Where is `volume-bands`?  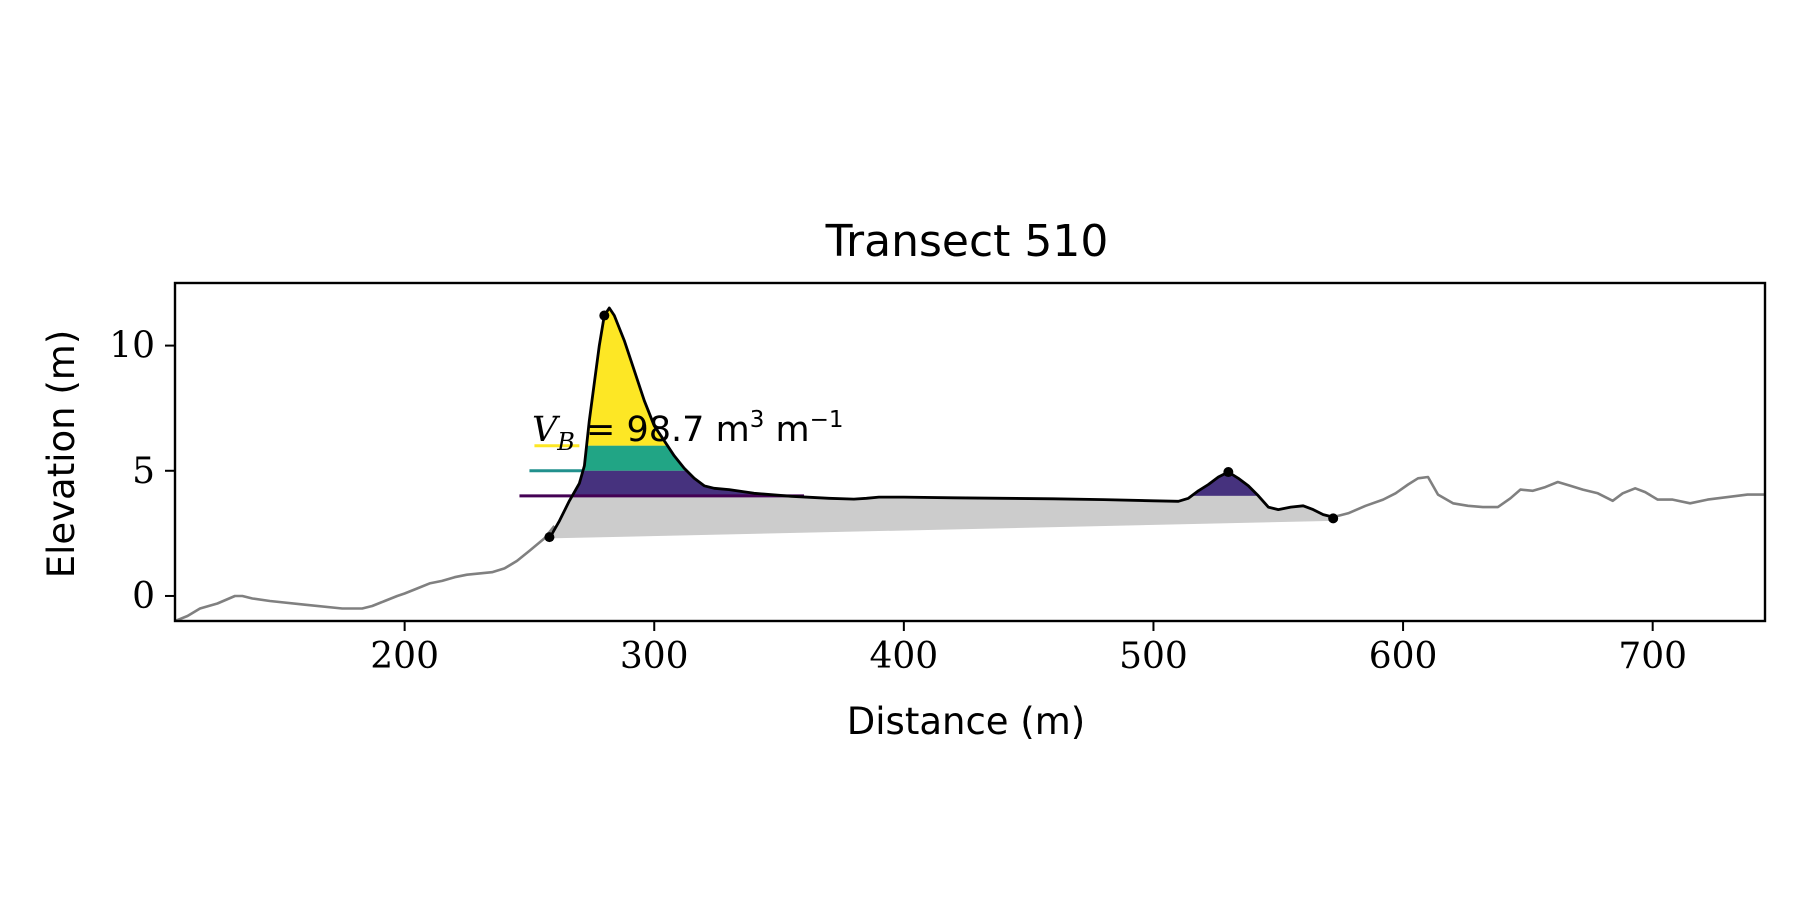
volume-bands is located at coordinates (941, 402).